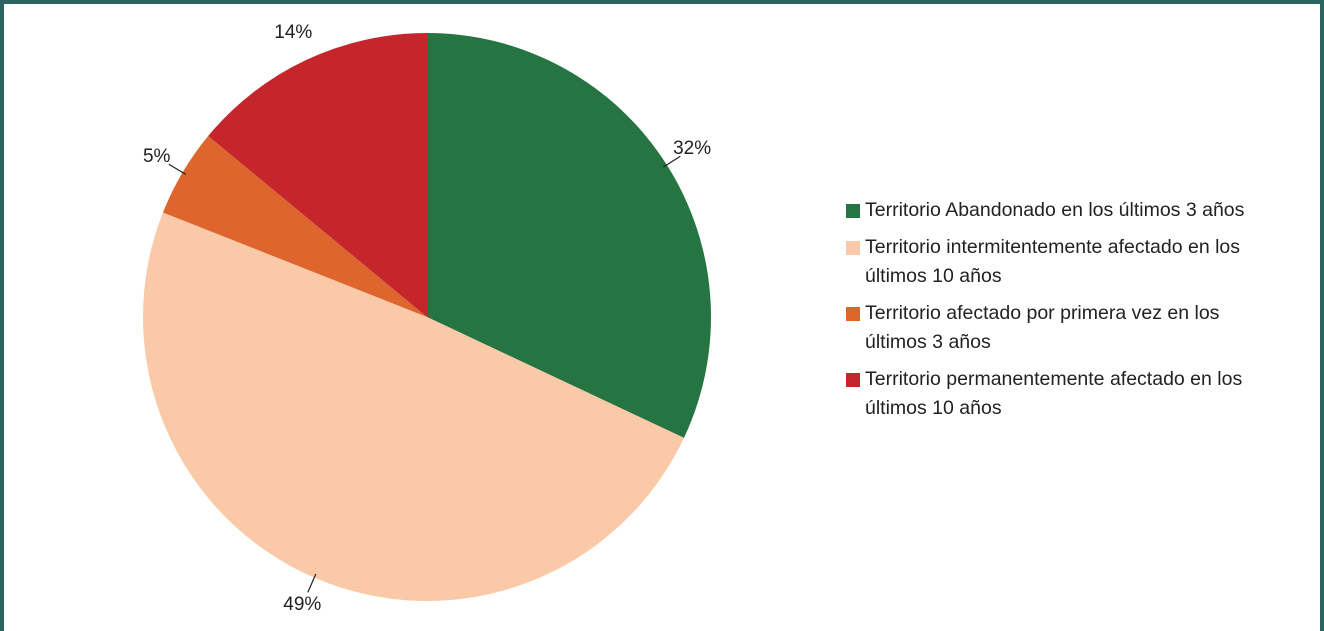 The height and width of the screenshot is (631, 1324). I want to click on data-label: 49%, so click(302, 604).